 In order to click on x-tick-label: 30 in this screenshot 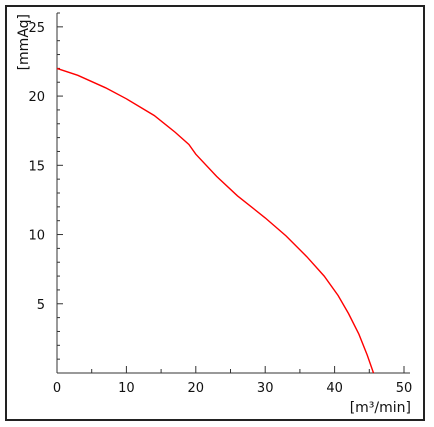, I will do `click(265, 388)`.